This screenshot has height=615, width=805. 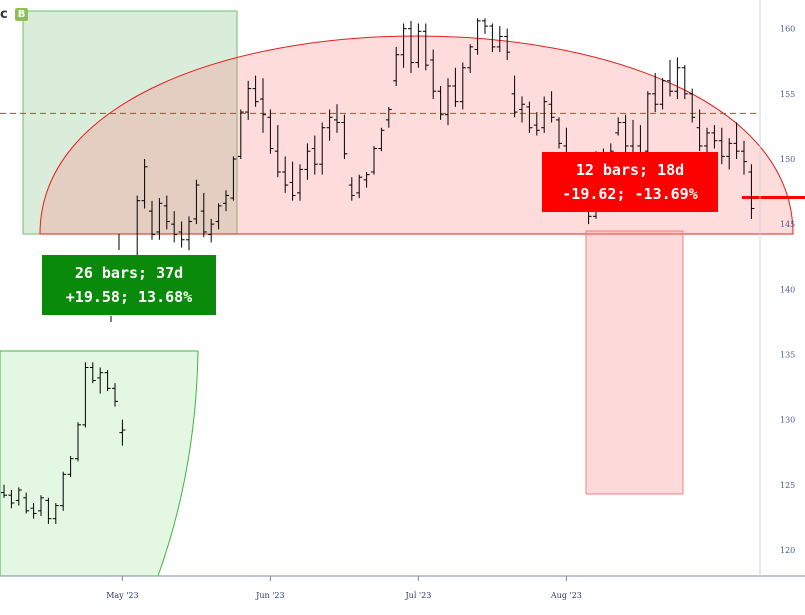 What do you see at coordinates (4, 14) in the screenshot?
I see `toolbar-glyph: c` at bounding box center [4, 14].